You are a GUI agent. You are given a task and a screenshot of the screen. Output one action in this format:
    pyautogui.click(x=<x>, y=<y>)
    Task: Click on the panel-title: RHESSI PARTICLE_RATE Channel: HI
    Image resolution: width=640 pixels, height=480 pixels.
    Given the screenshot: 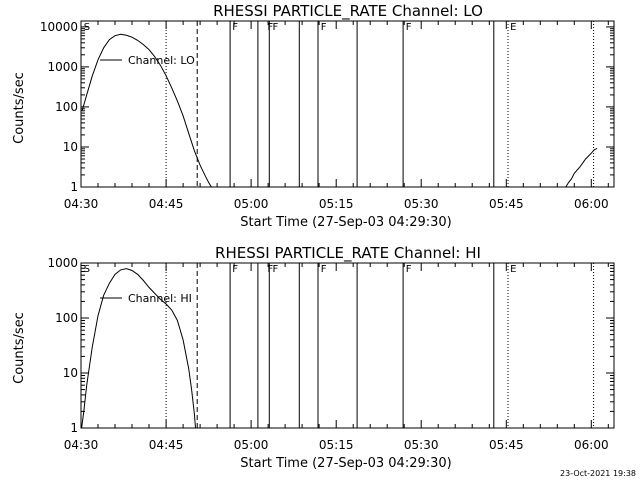 What is the action you would take?
    pyautogui.click(x=348, y=253)
    